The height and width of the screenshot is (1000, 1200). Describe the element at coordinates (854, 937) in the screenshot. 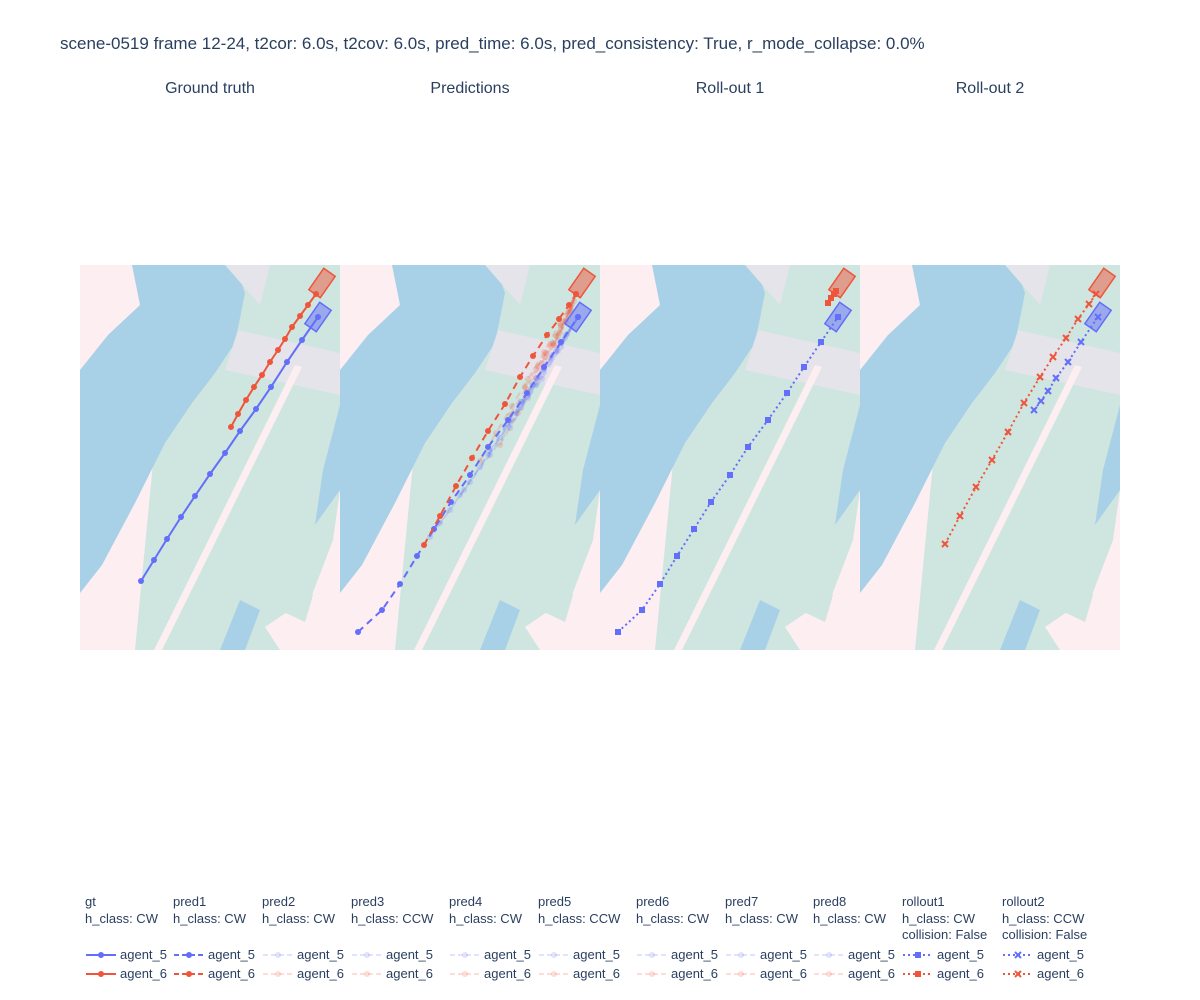

I see `legend-group-pred8: pred8 h_class: CW agent_5 agent_6` at that location.